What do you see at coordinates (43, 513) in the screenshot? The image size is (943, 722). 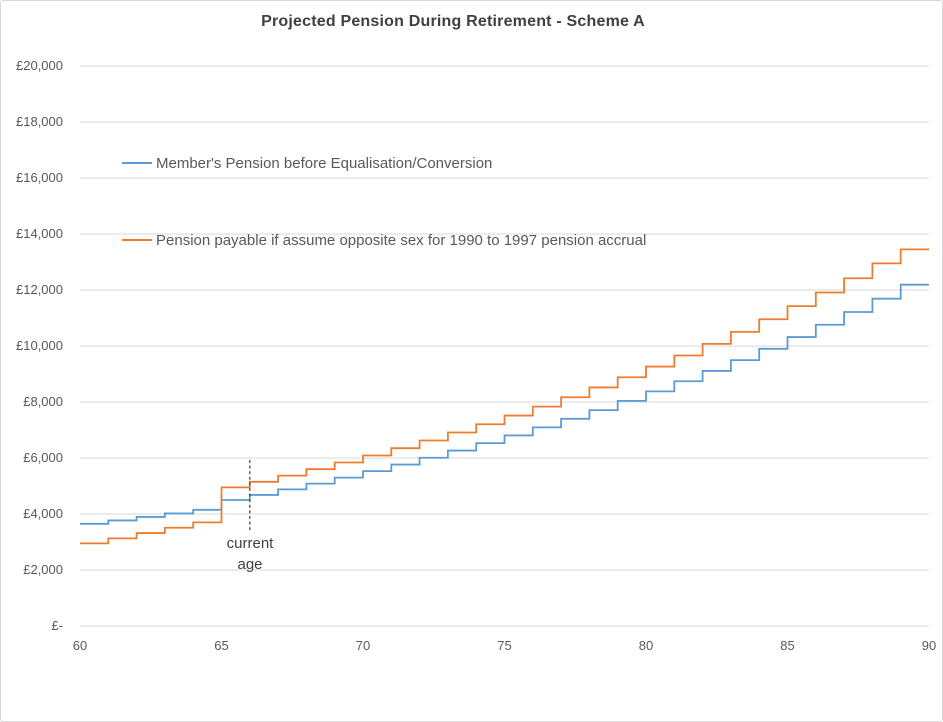 I see `y-axis-tick-label: £4,000` at bounding box center [43, 513].